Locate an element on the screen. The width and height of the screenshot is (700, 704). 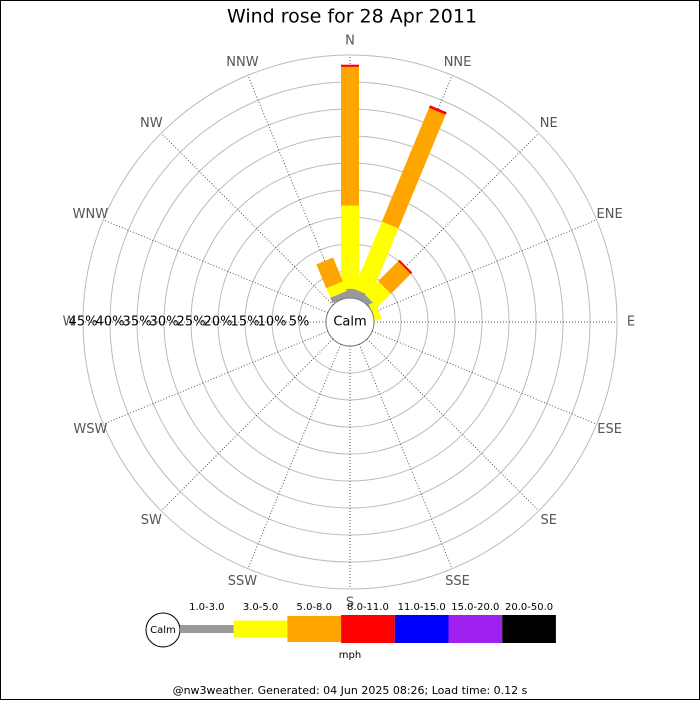
calm-circle is located at coordinates (350, 322).